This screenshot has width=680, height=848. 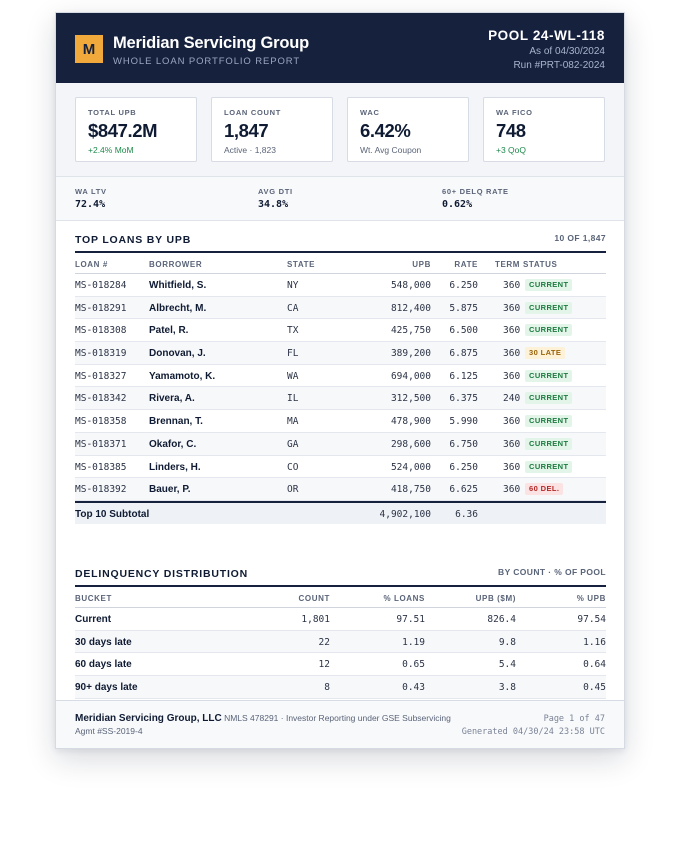 I want to click on borrower-name: Bauer, P., so click(x=170, y=490).